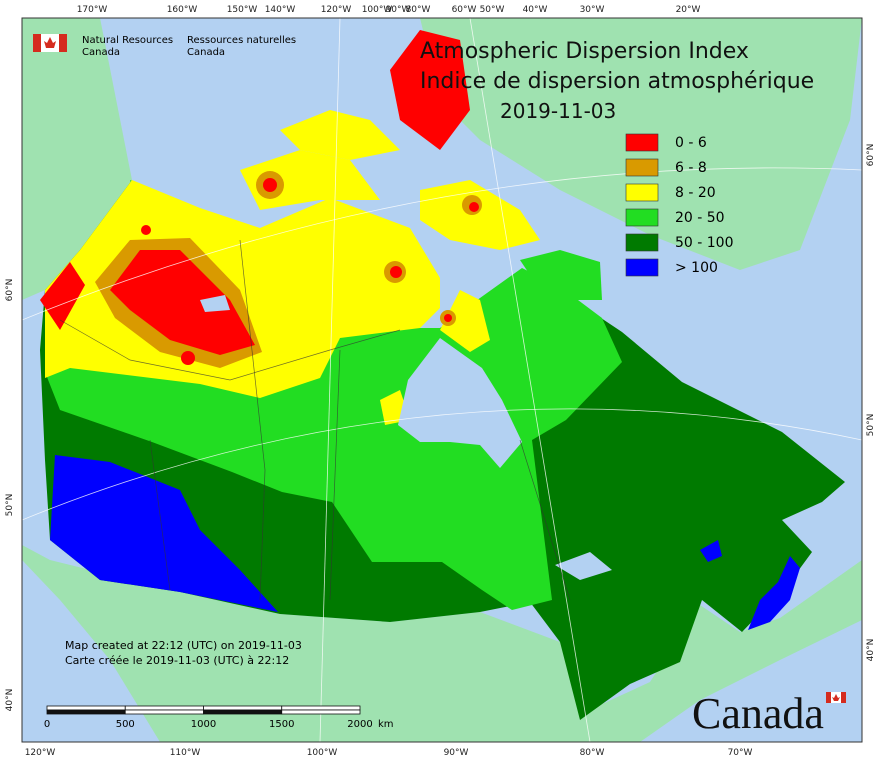  Describe the element at coordinates (836, 697) in the screenshot. I see `wordmark-flag` at that location.